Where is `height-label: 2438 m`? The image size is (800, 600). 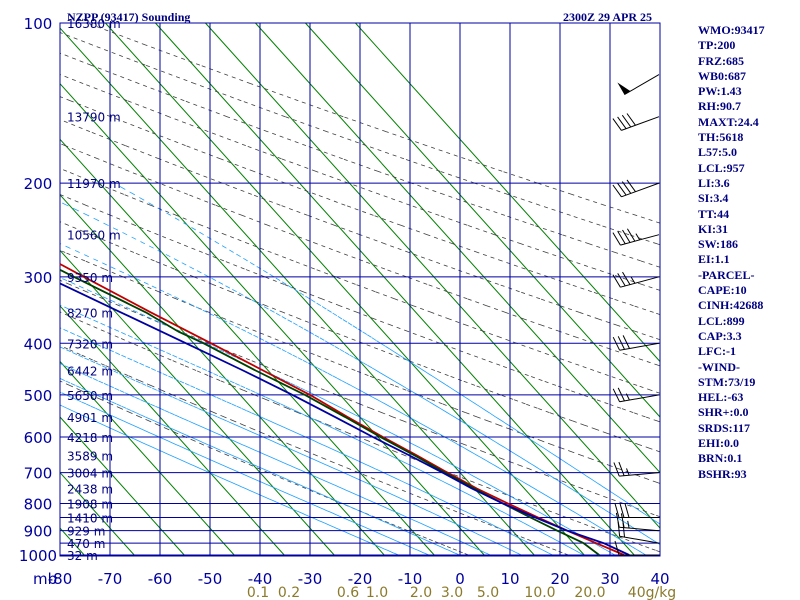
height-label: 2438 m is located at coordinates (90, 490).